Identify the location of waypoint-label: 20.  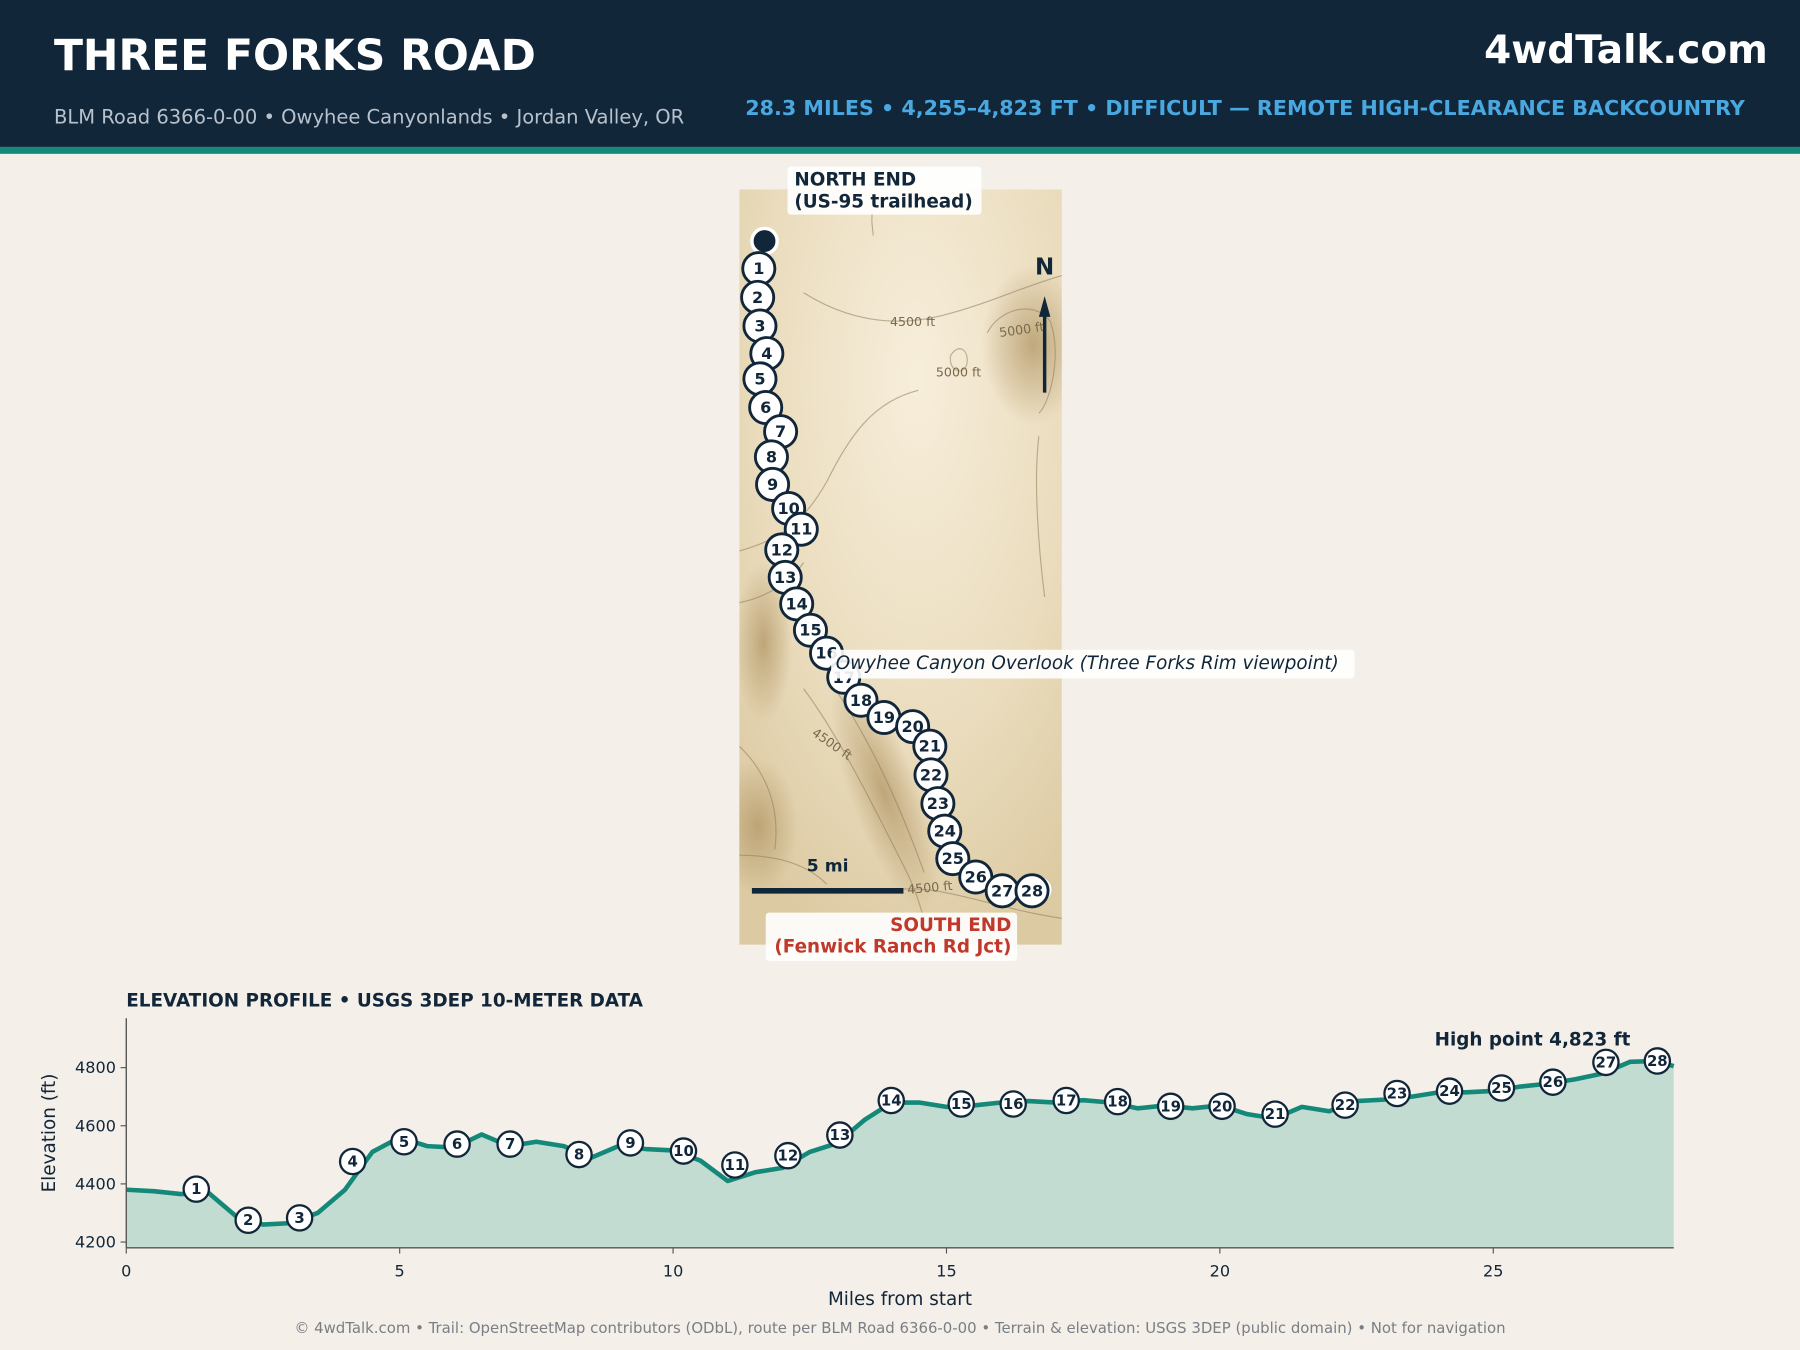
(912, 726).